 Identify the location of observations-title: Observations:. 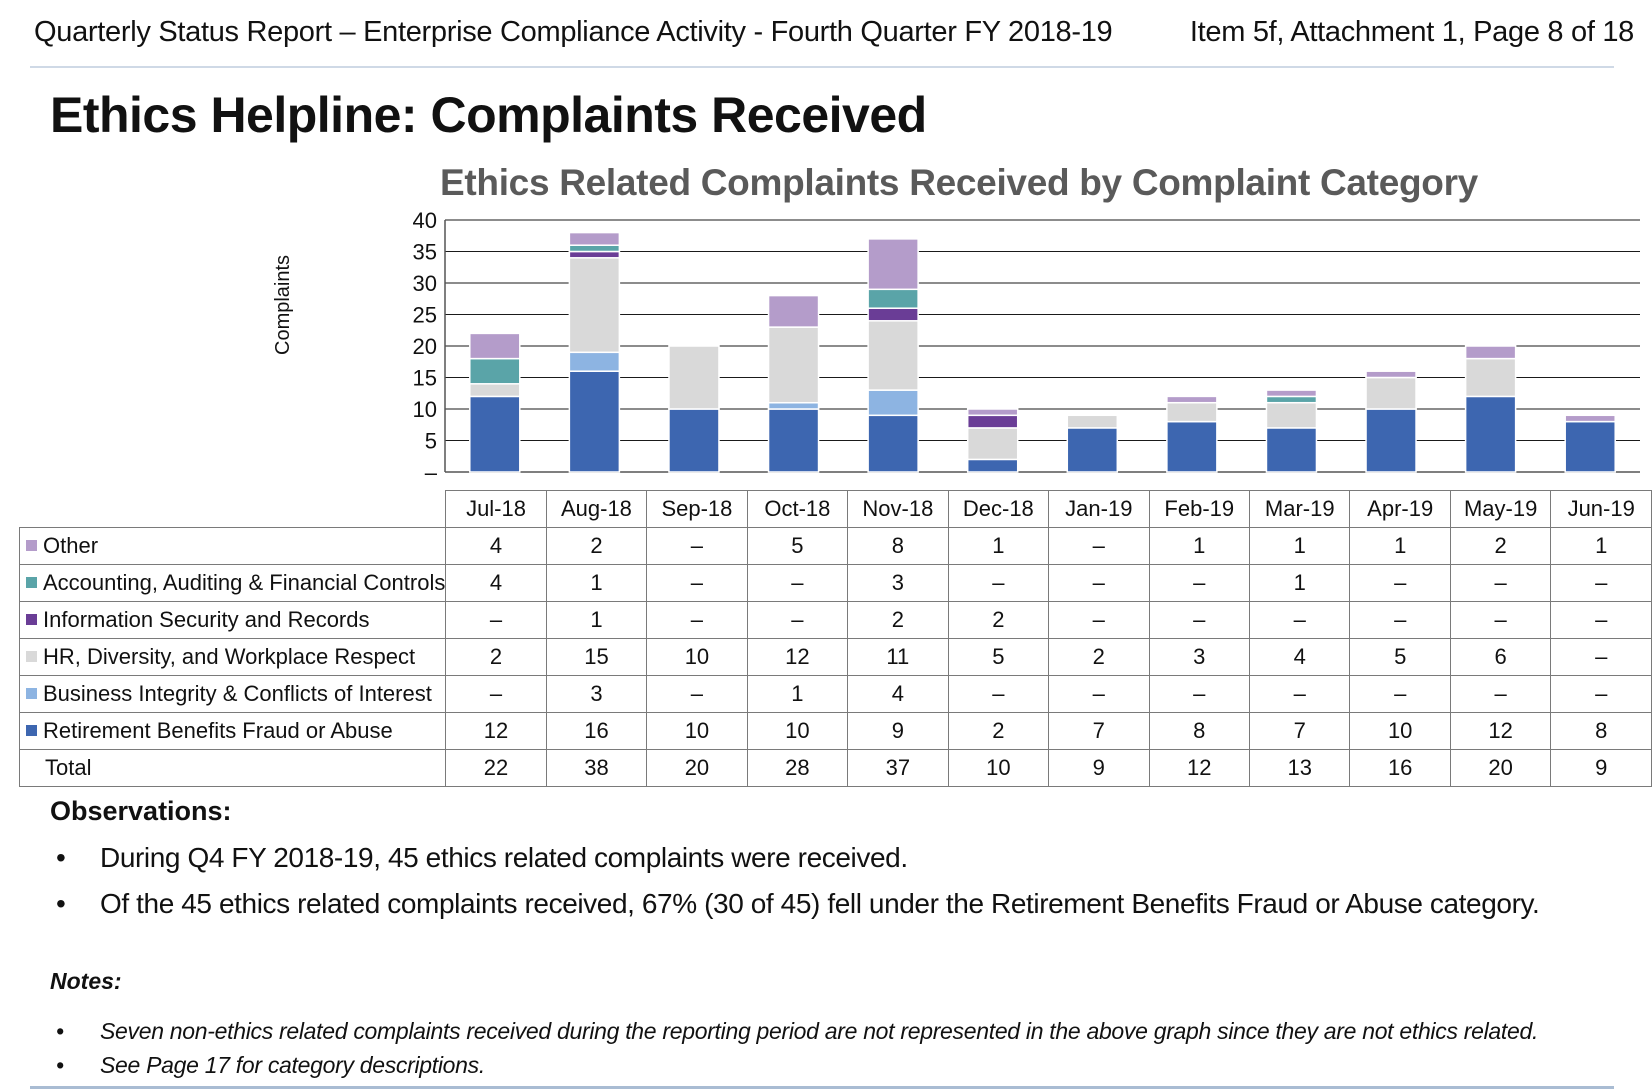
(141, 811).